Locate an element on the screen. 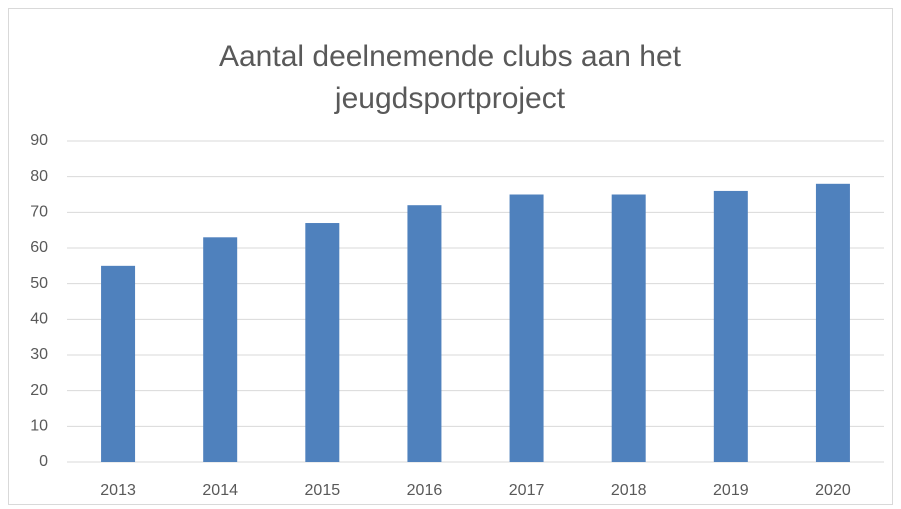 The height and width of the screenshot is (509, 901). y-tick-label: 80 is located at coordinates (39, 176).